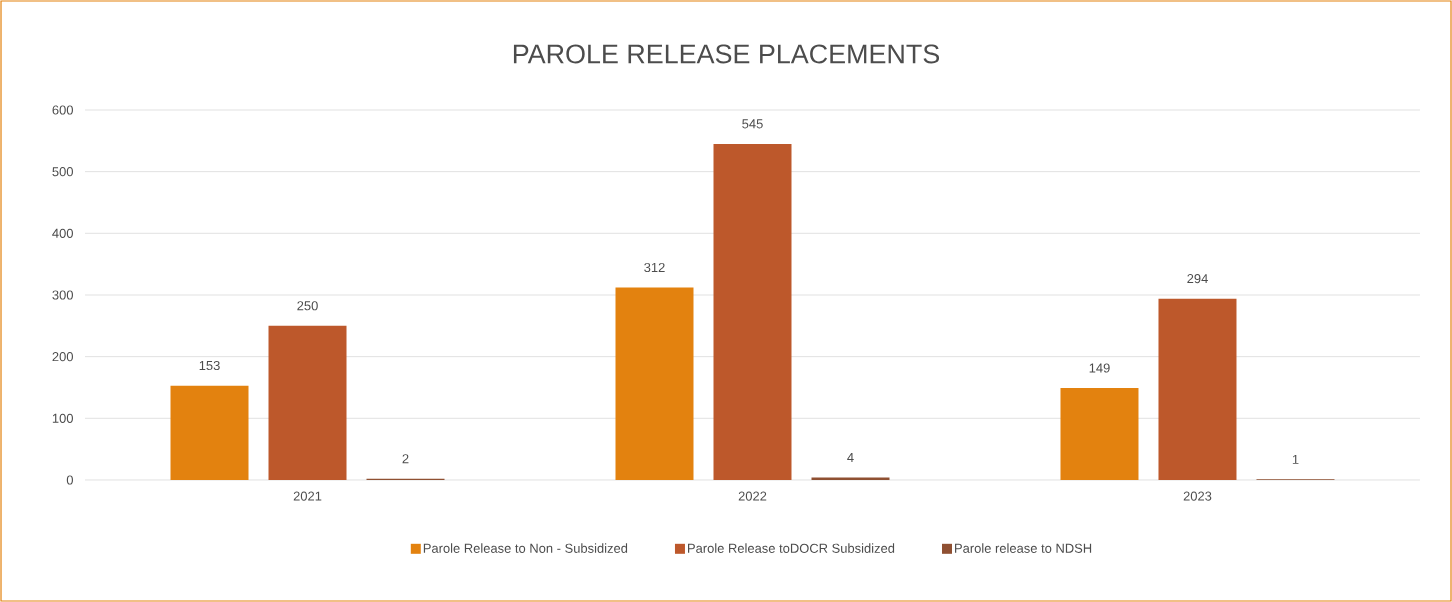 This screenshot has height=602, width=1452. I want to click on data-label: 149, so click(1099, 368).